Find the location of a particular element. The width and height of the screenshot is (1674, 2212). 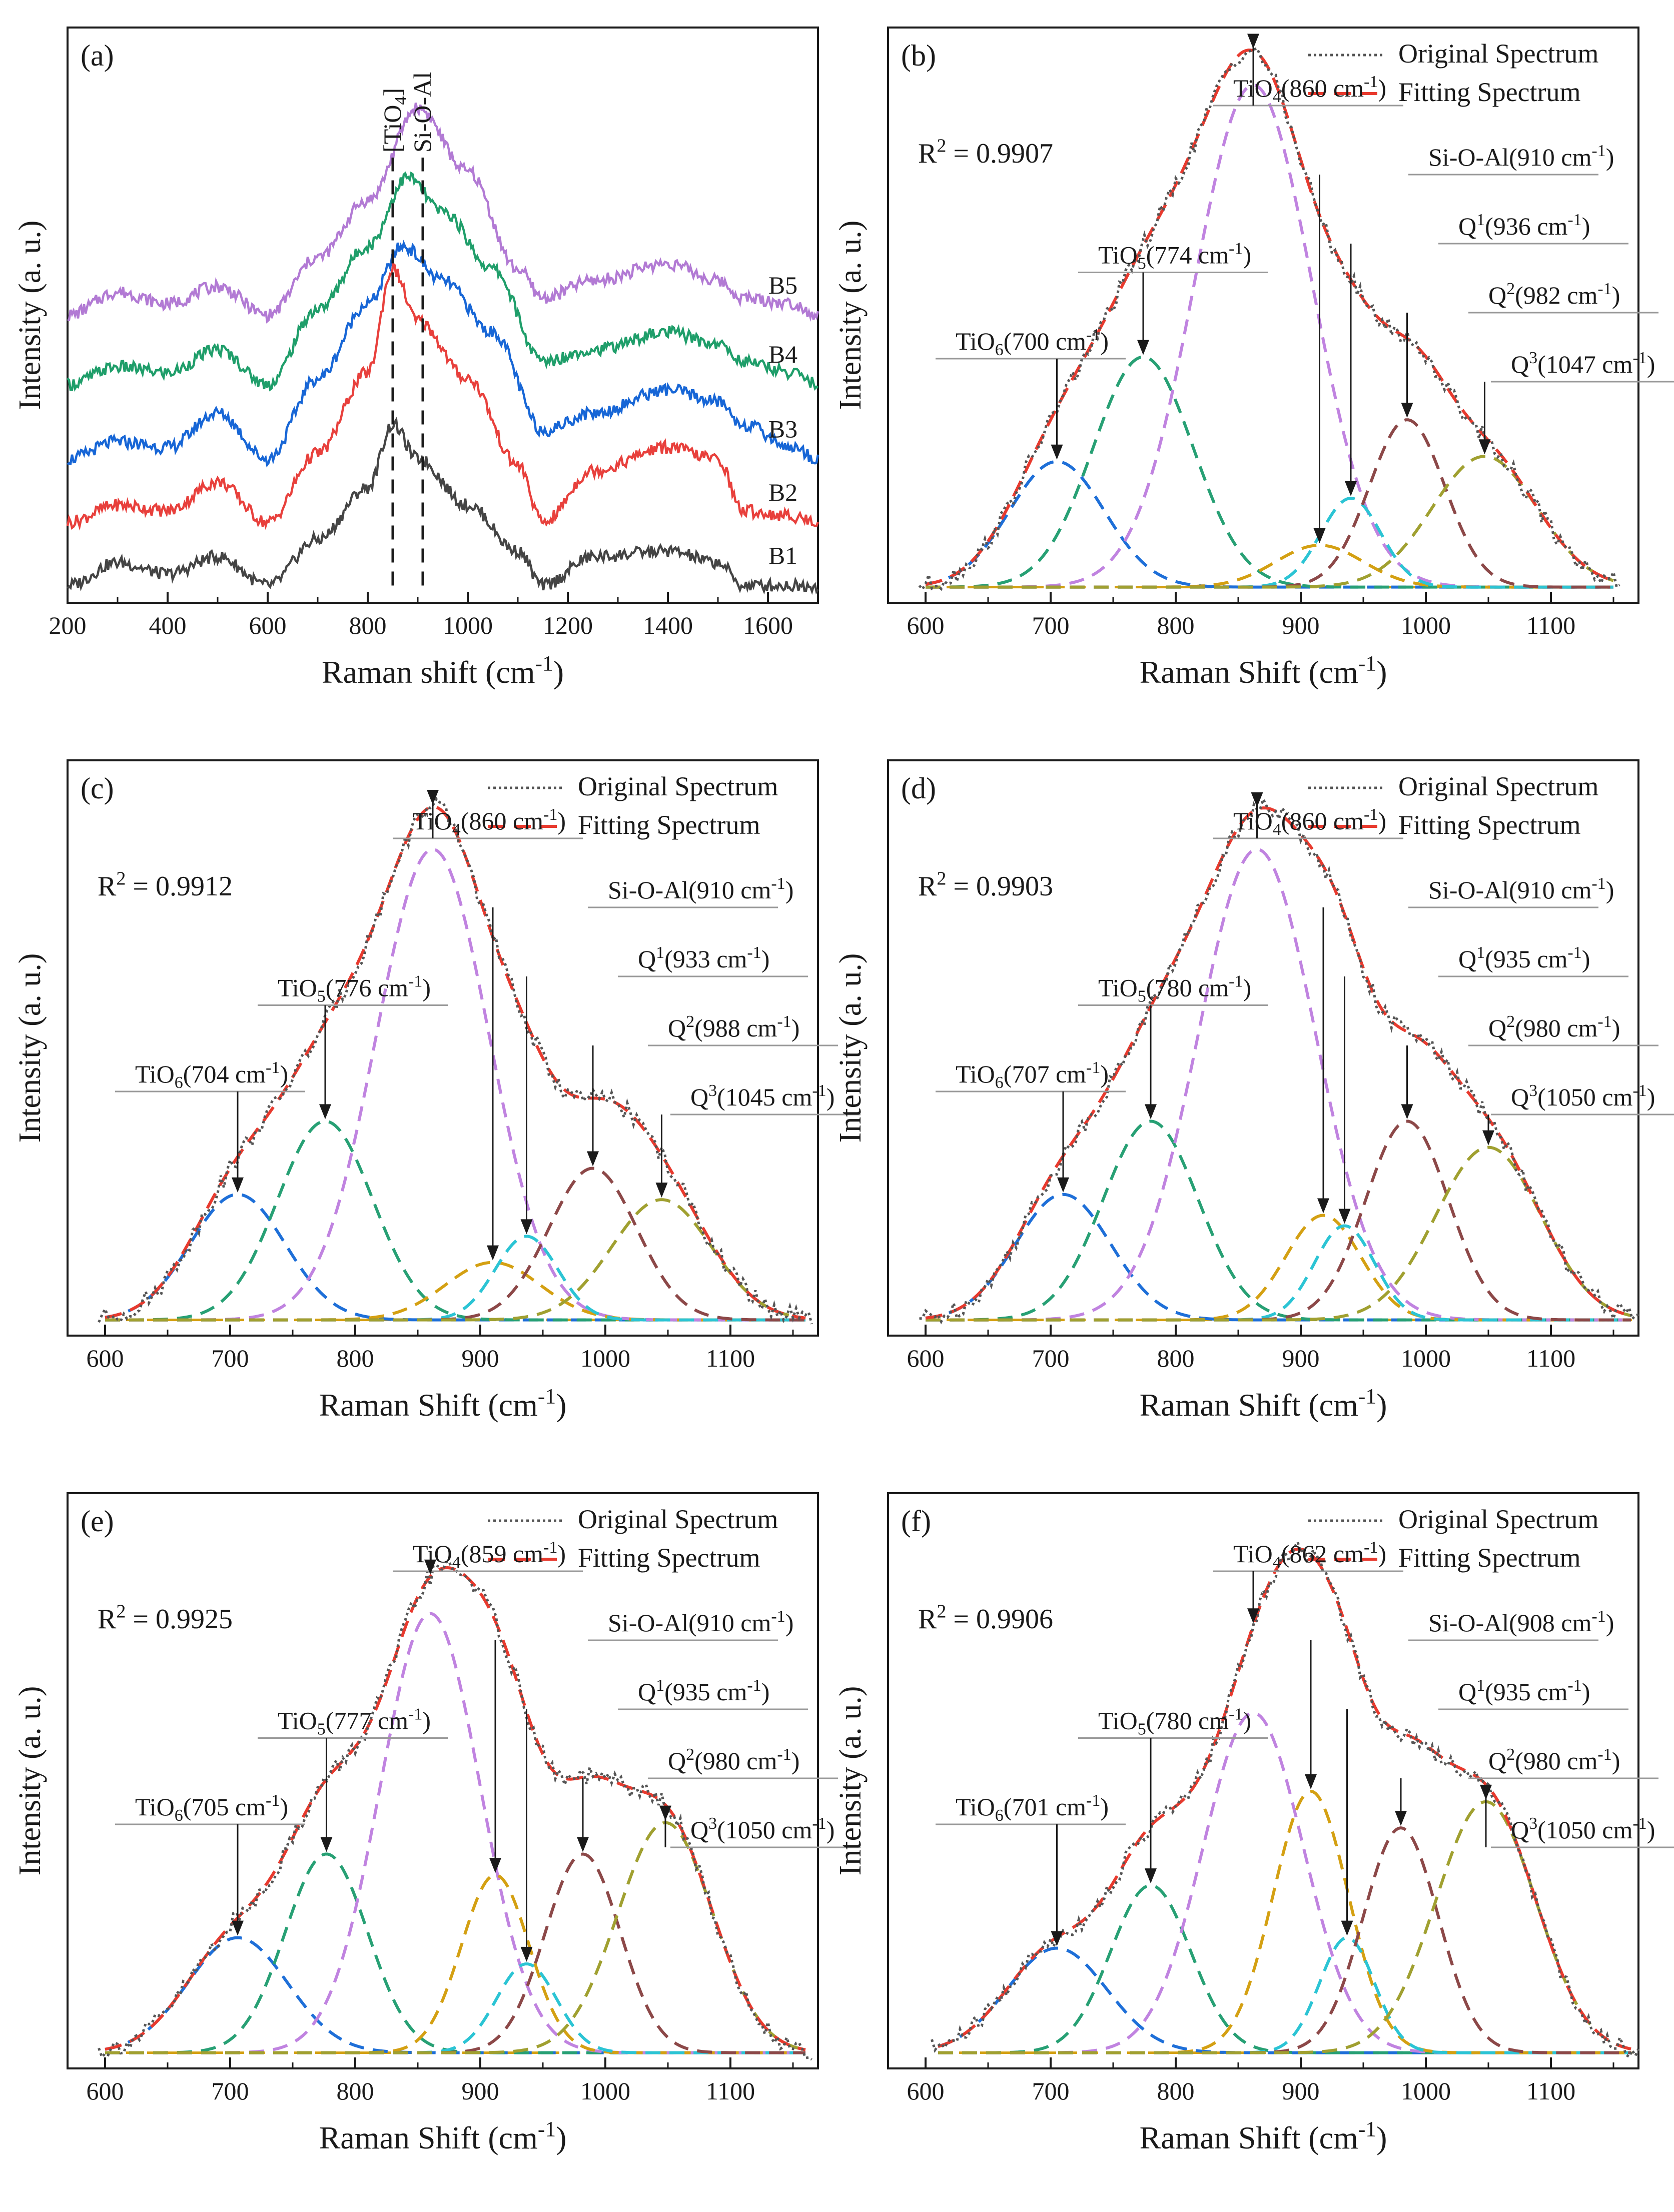

annotation-Q1: Q1(933 cm-1) is located at coordinates (703, 958).